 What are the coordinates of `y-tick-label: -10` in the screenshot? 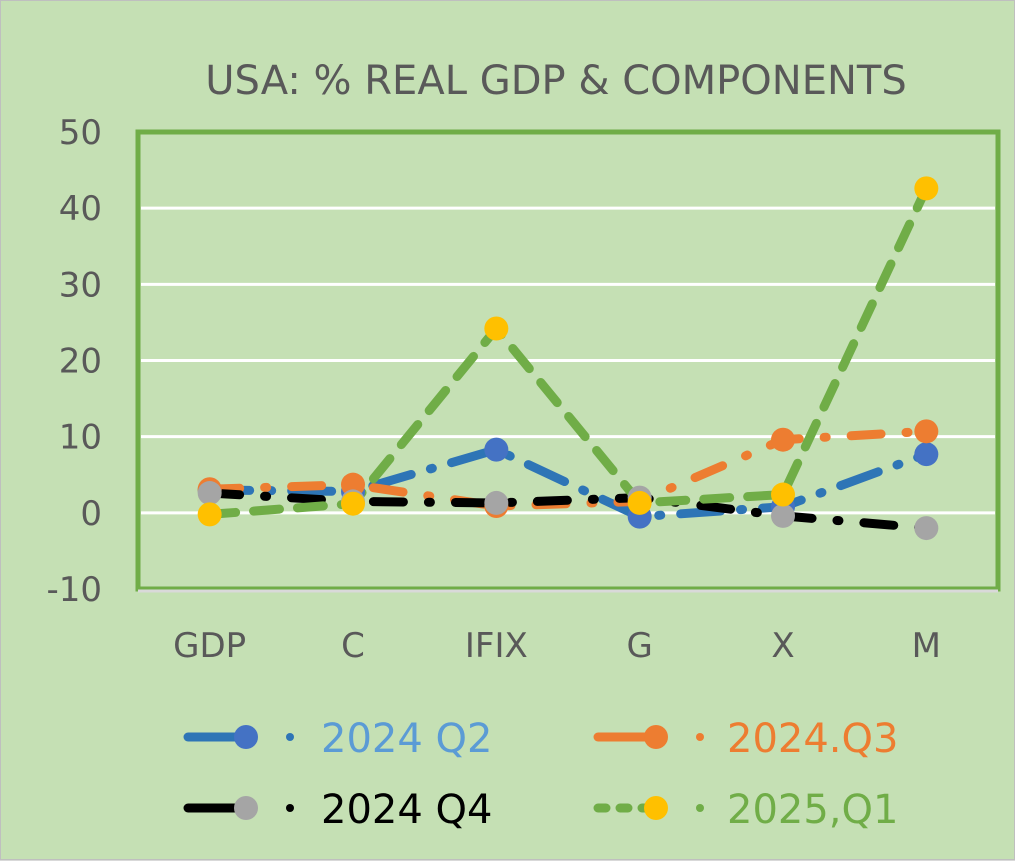 It's located at (74, 590).